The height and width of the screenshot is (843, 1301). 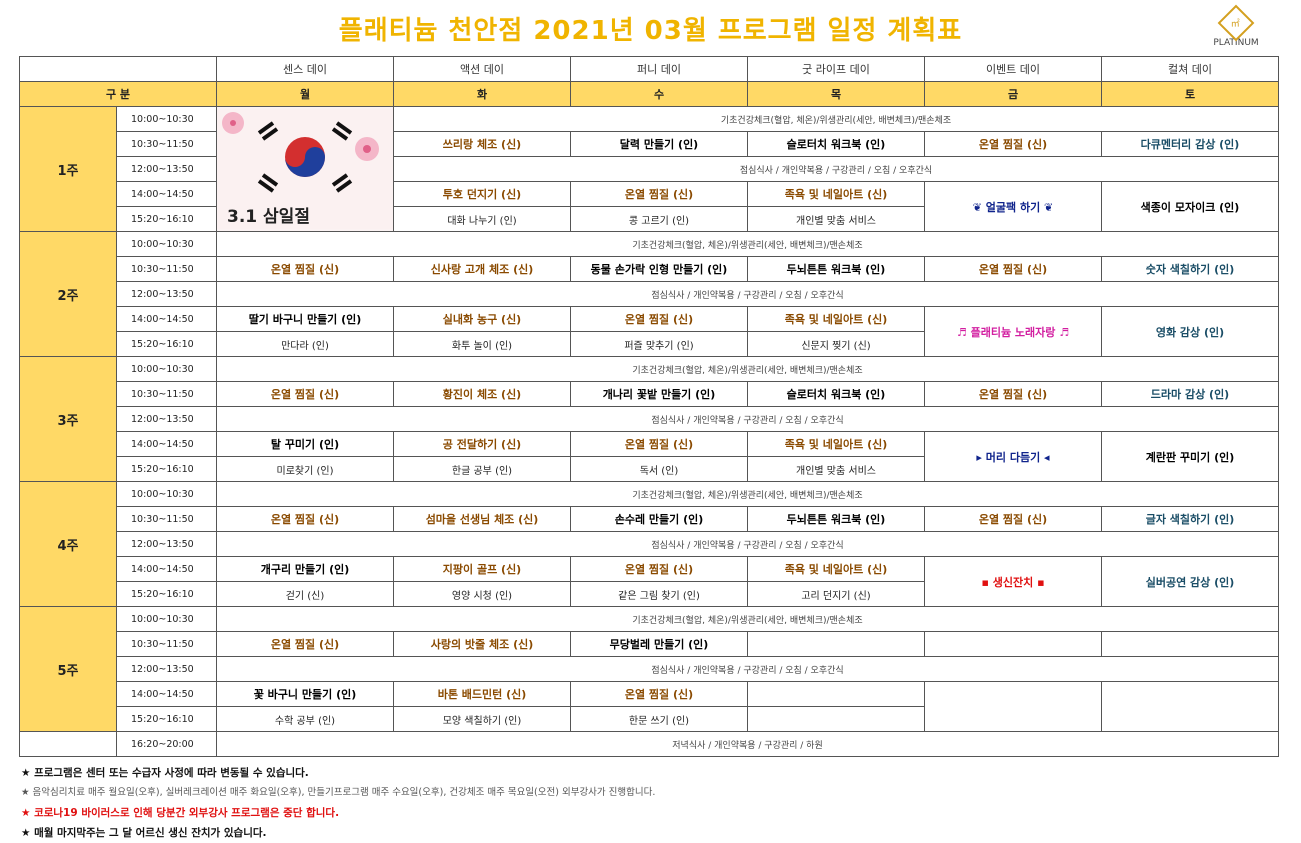 What do you see at coordinates (1013, 94) in the screenshot?
I see `header-day: 금` at bounding box center [1013, 94].